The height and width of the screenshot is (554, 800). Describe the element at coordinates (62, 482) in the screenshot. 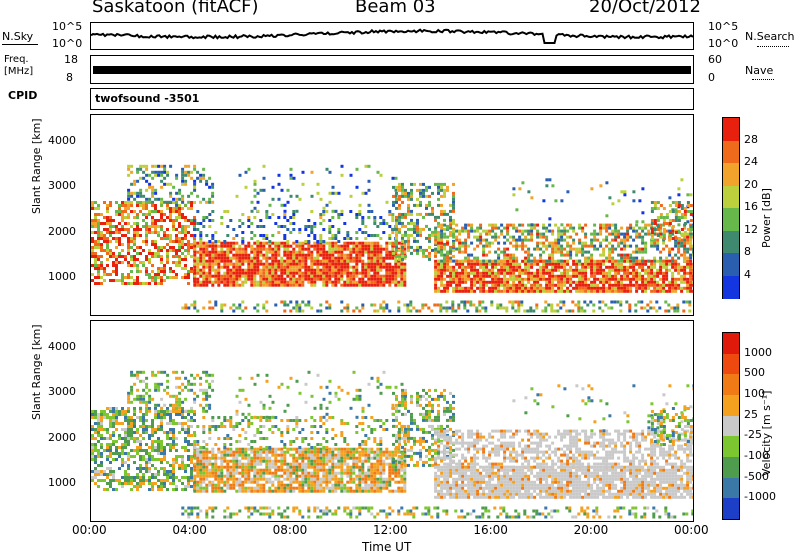

I see `velocity-ytick-1000: 1000` at that location.